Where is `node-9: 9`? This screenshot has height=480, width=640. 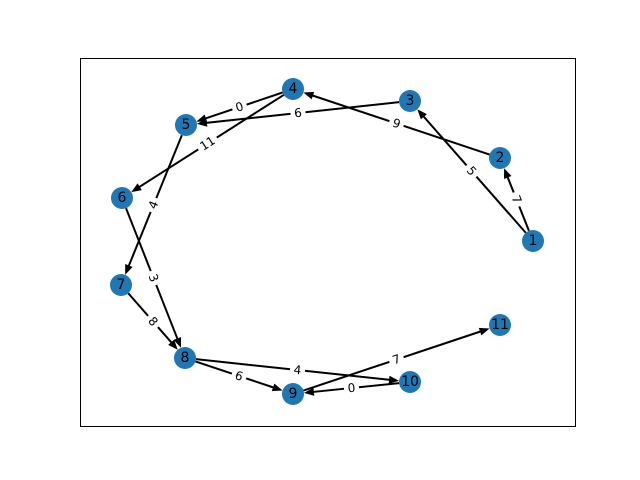
node-9: 9 is located at coordinates (293, 394).